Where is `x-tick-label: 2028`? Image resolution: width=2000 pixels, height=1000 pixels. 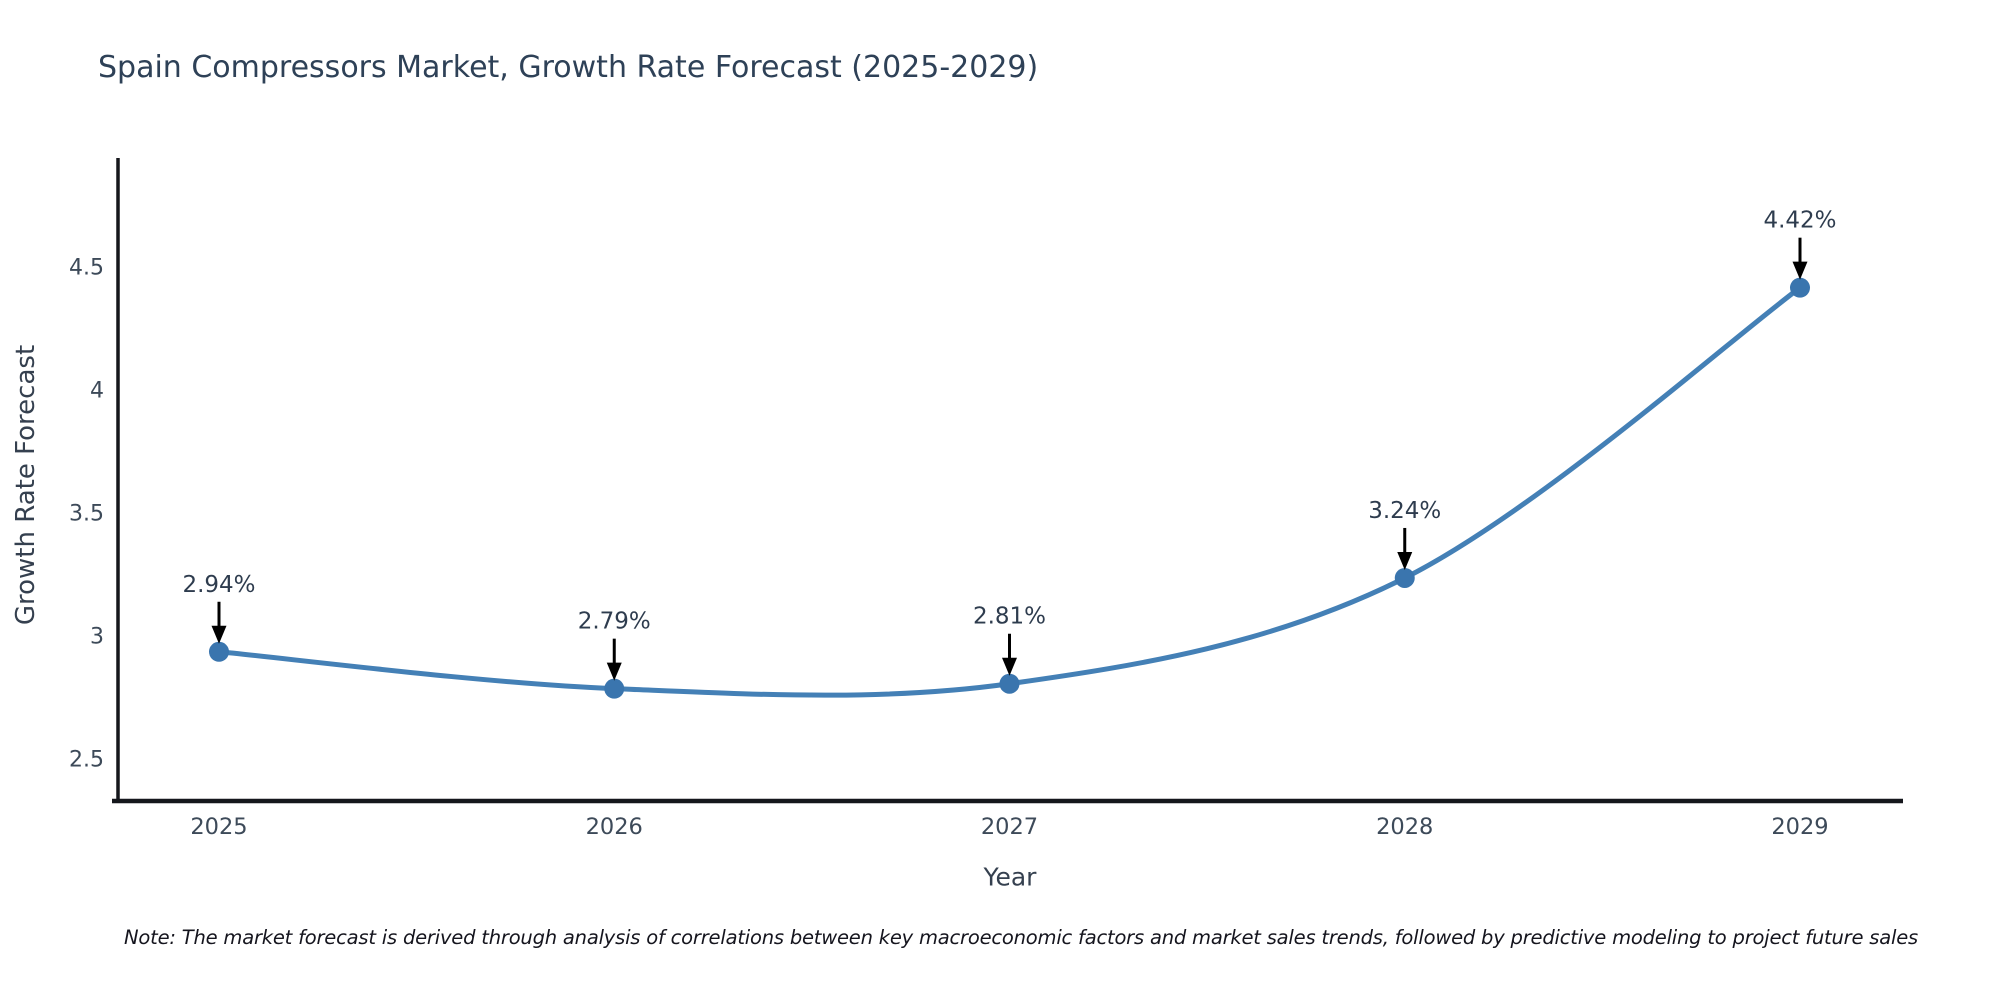 x-tick-label: 2028 is located at coordinates (1404, 827).